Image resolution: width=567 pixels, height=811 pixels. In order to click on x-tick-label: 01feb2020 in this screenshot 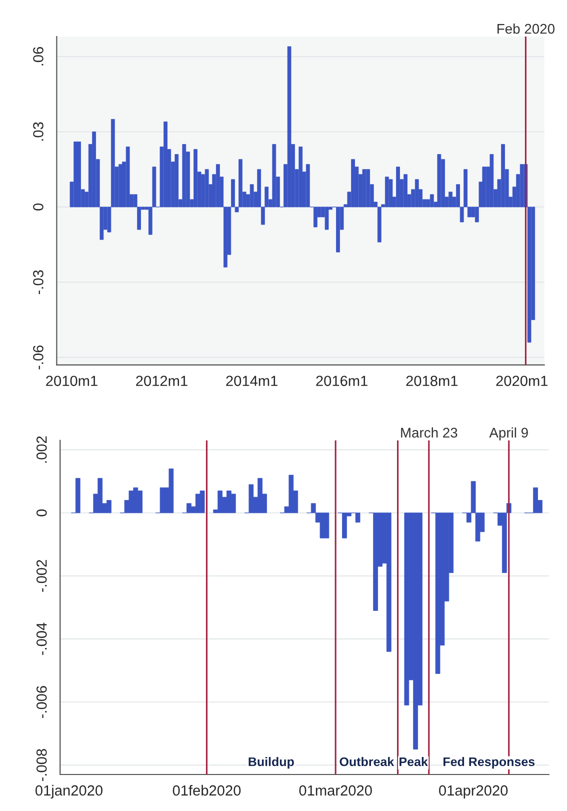, I will do `click(206, 790)`.